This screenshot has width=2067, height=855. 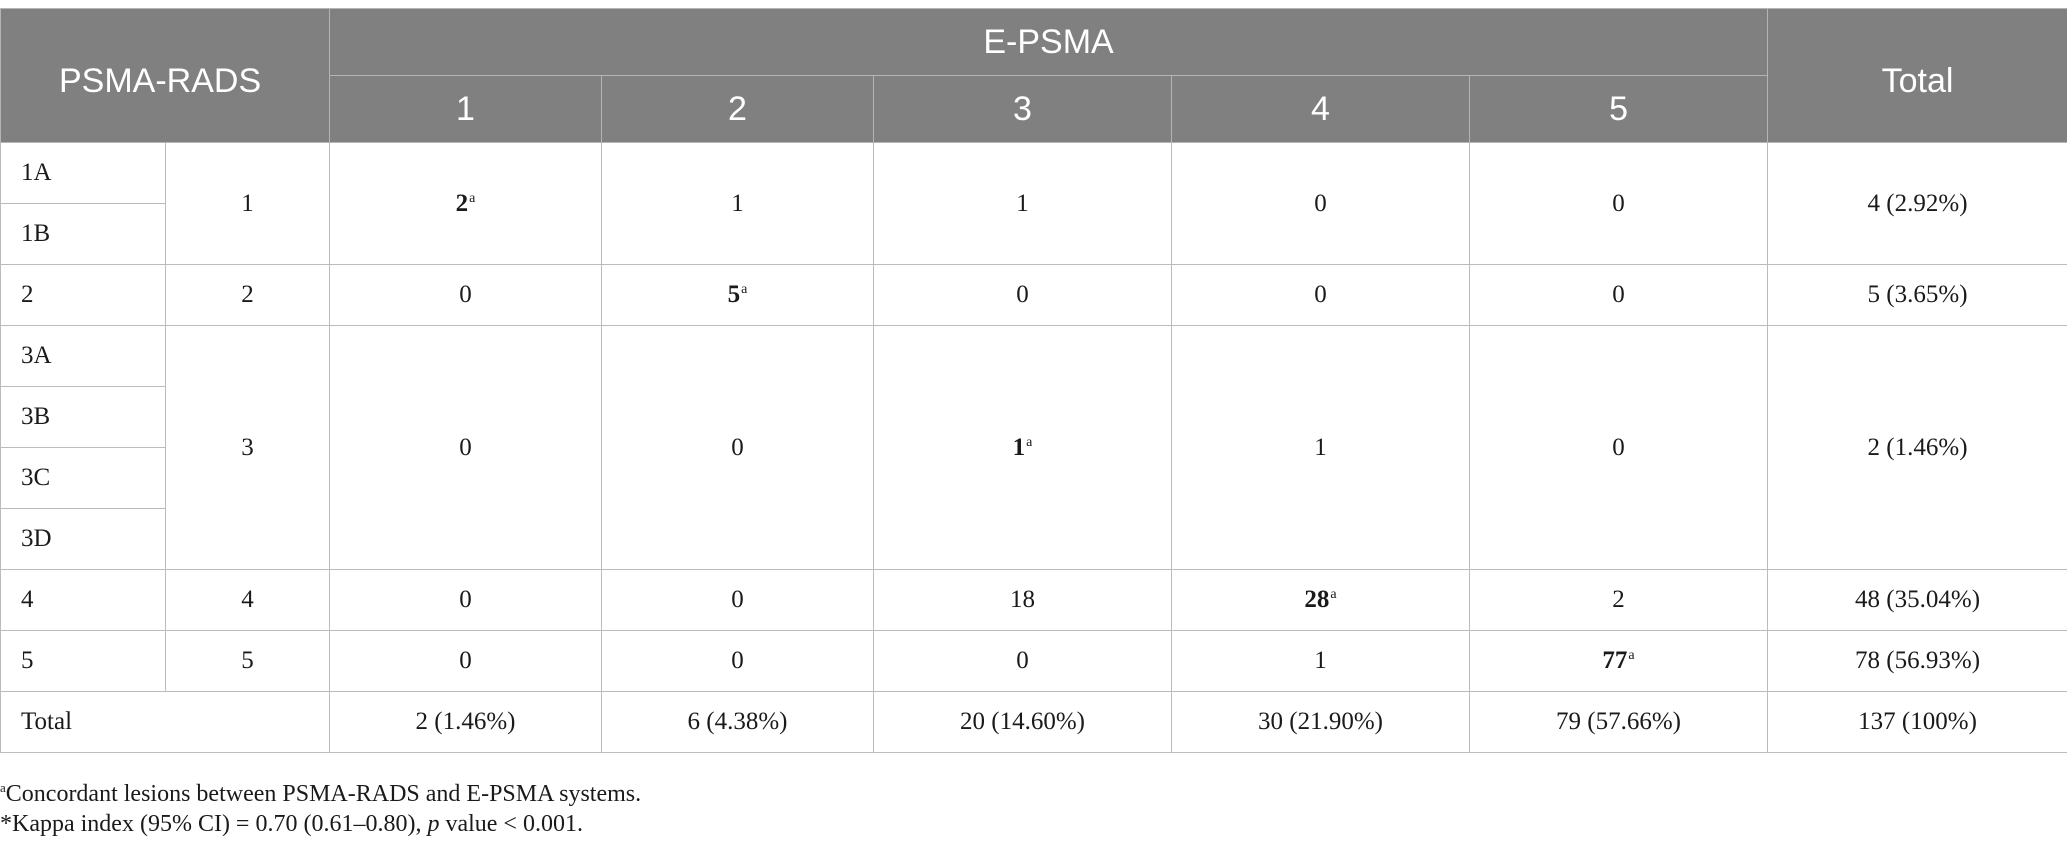 What do you see at coordinates (1321, 722) in the screenshot?
I see `column-total-cell: 30 (21.90%)` at bounding box center [1321, 722].